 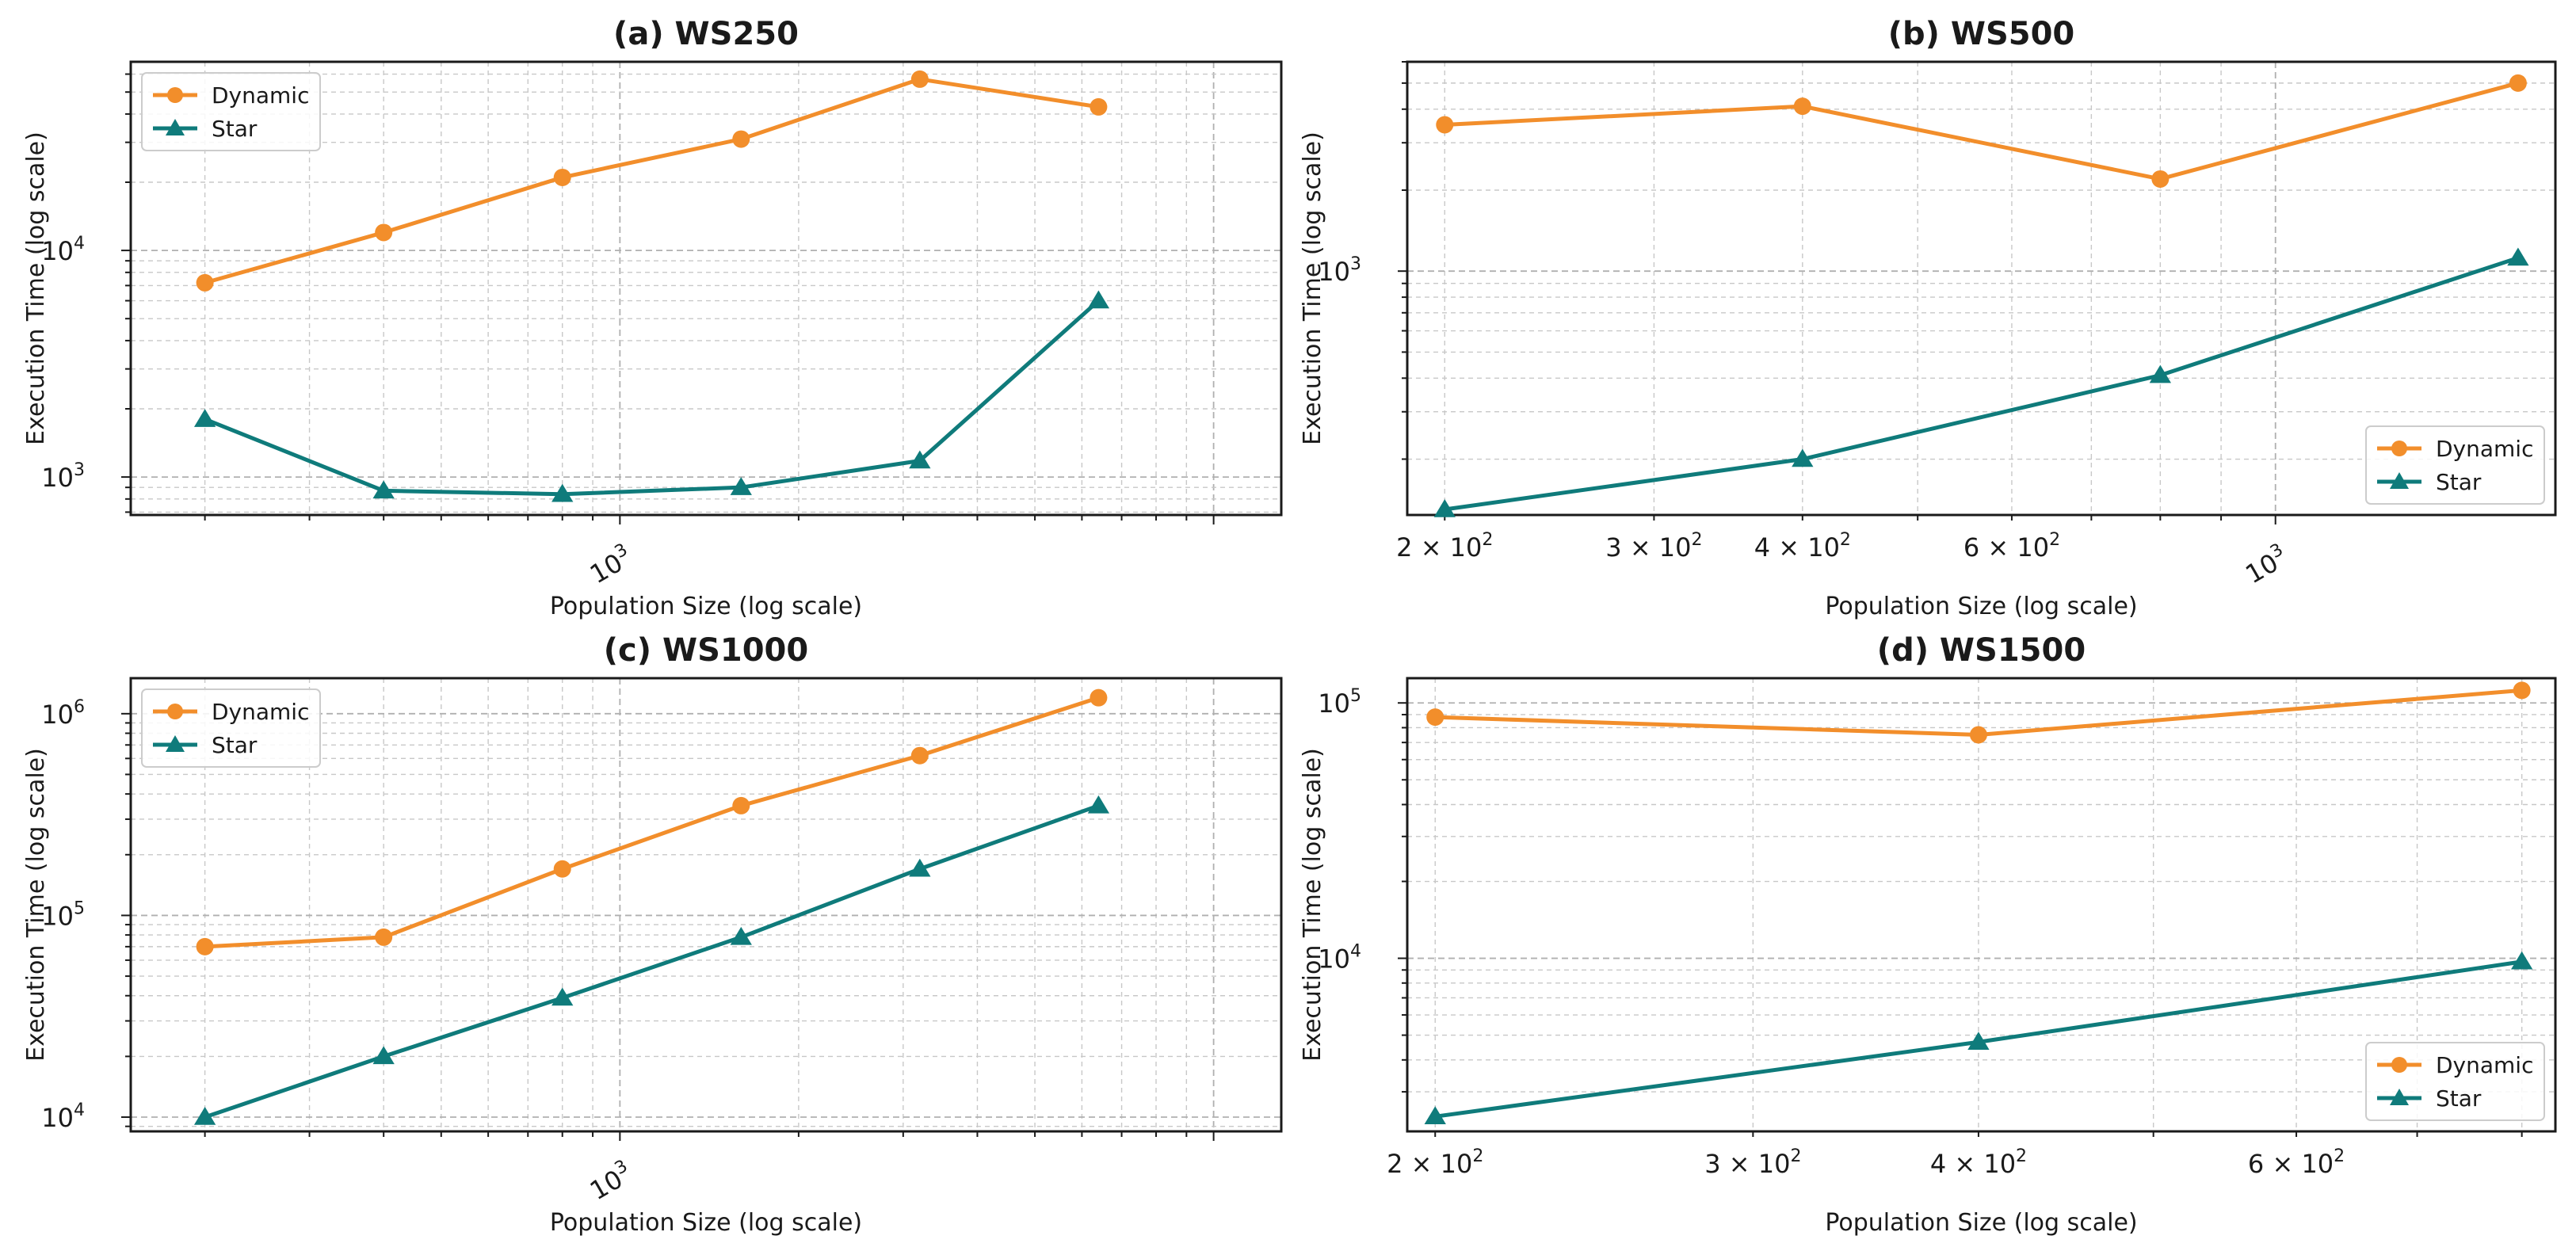 I want to click on x-tick-label: 4 × 102, so click(x=1802, y=546).